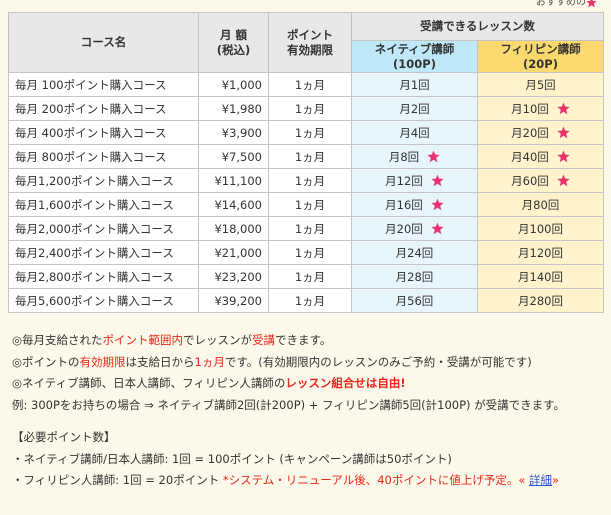 The width and height of the screenshot is (611, 515). Describe the element at coordinates (540, 63) in the screenshot. I see `header-line: (20P)` at that location.